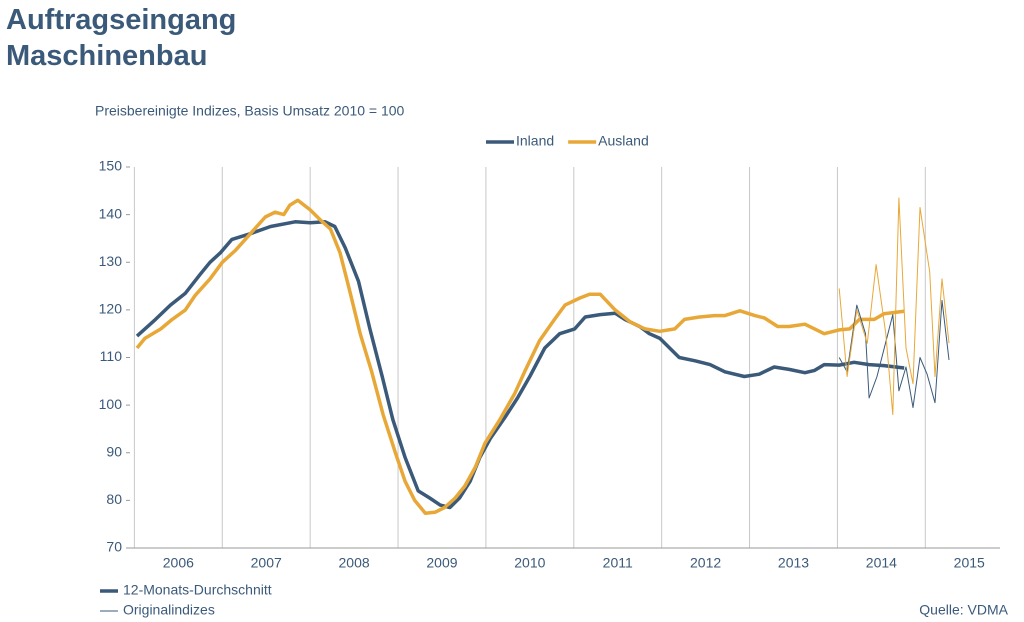 Image resolution: width=1024 pixels, height=622 pixels. I want to click on x-tick-label: 2013, so click(793, 563).